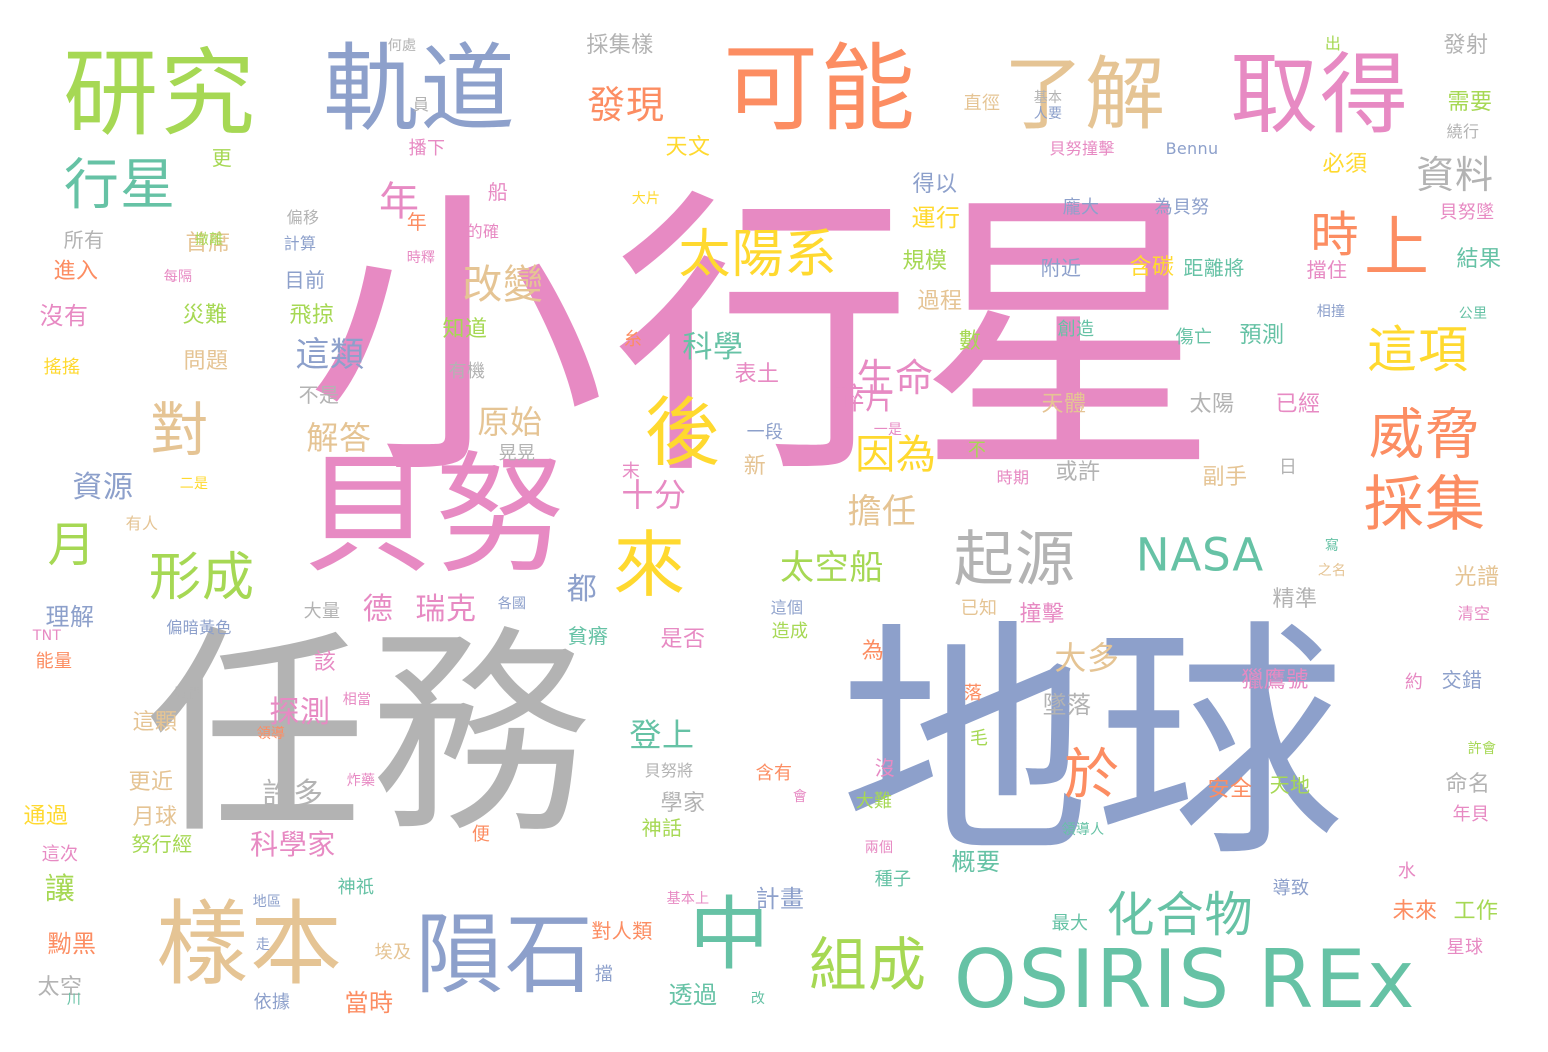 The image size is (1548, 1052). What do you see at coordinates (582, 589) in the screenshot?
I see `cloud-word: 都` at bounding box center [582, 589].